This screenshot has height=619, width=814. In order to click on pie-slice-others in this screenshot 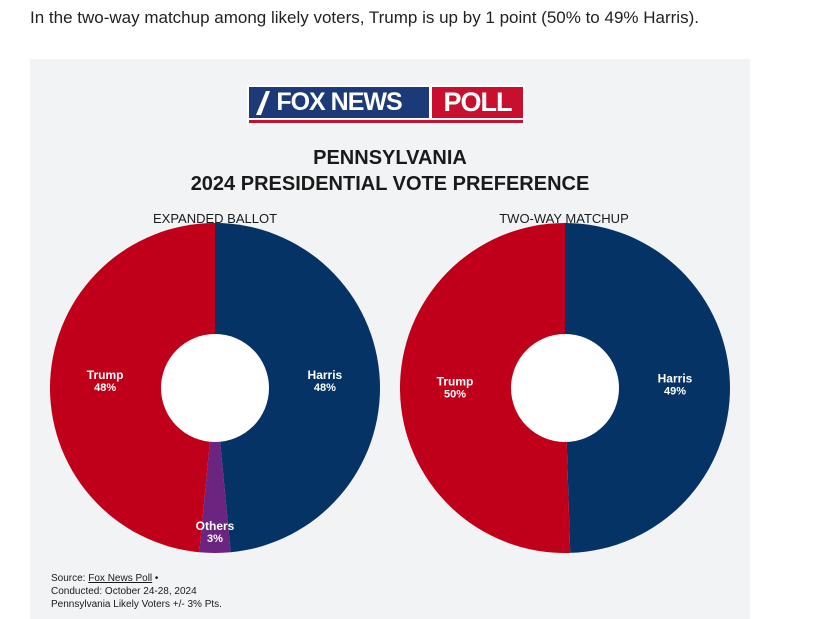, I will do `click(215, 470)`.